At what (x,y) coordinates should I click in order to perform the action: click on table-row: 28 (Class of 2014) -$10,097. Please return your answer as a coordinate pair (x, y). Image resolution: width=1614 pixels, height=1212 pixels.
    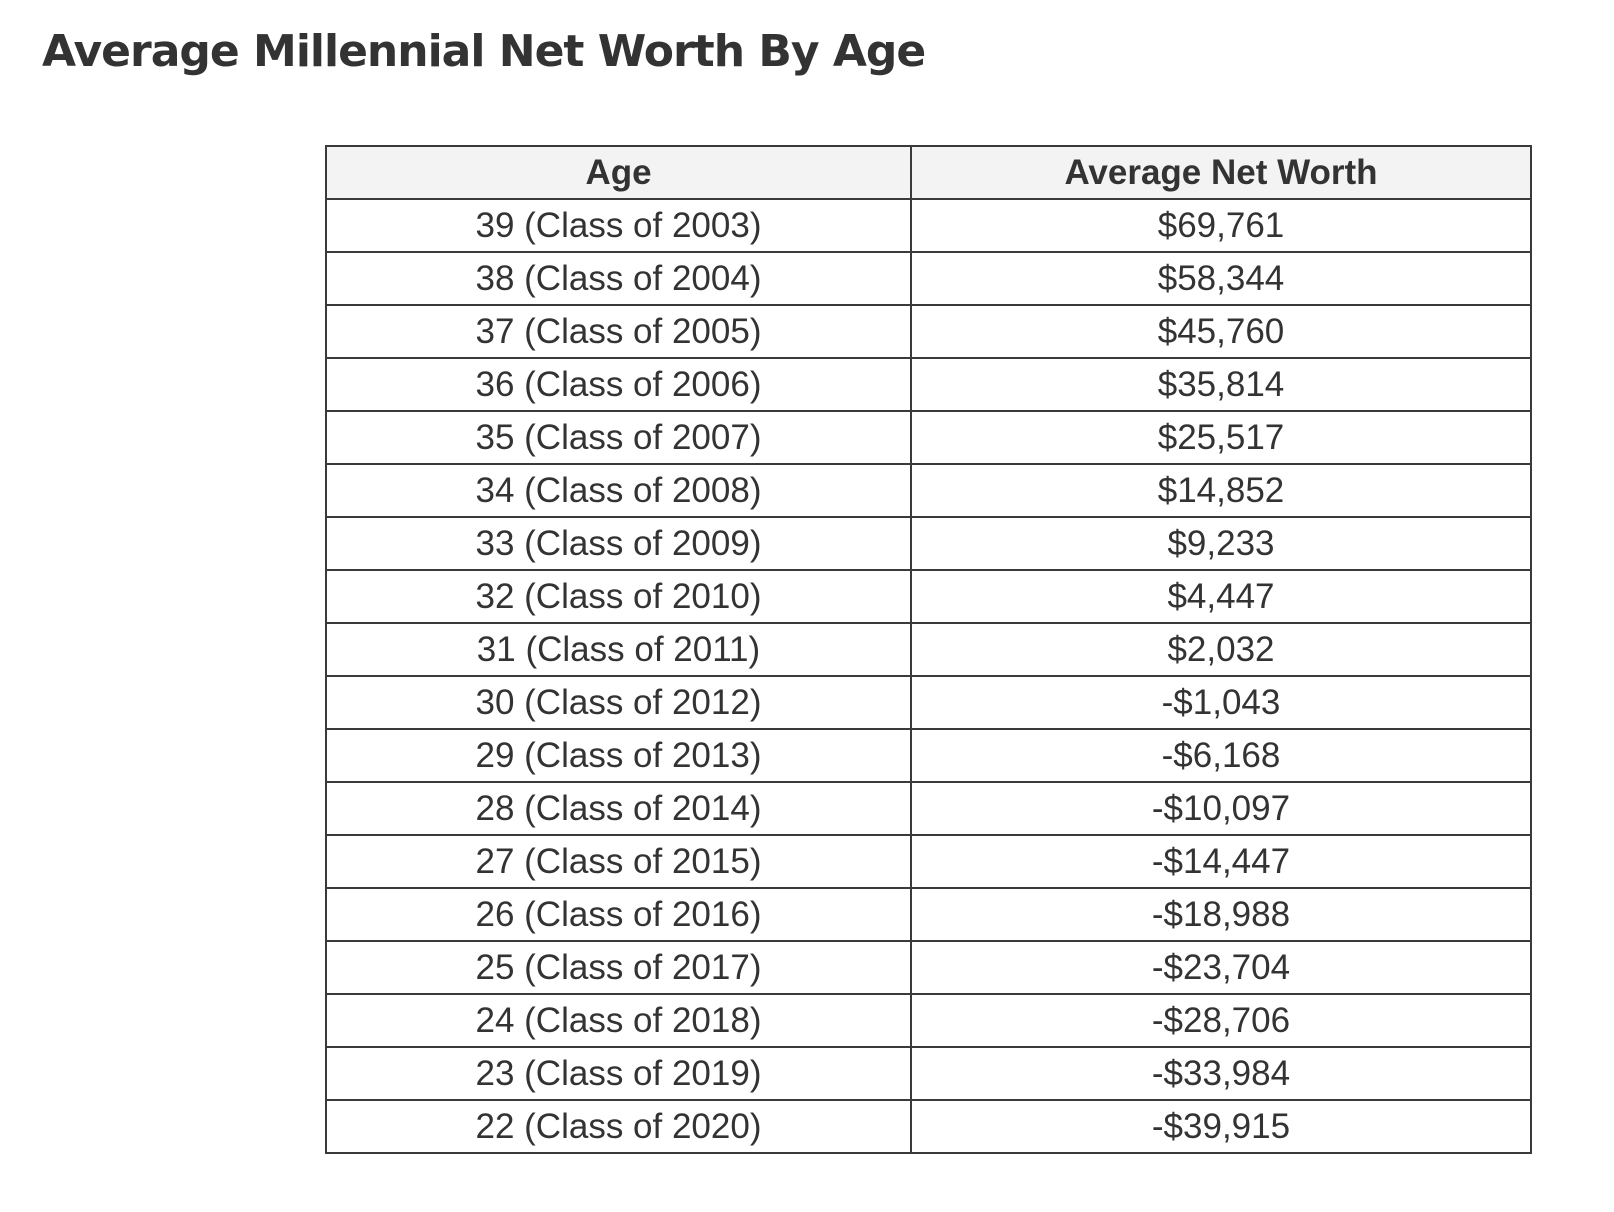
    Looking at the image, I should click on (928, 808).